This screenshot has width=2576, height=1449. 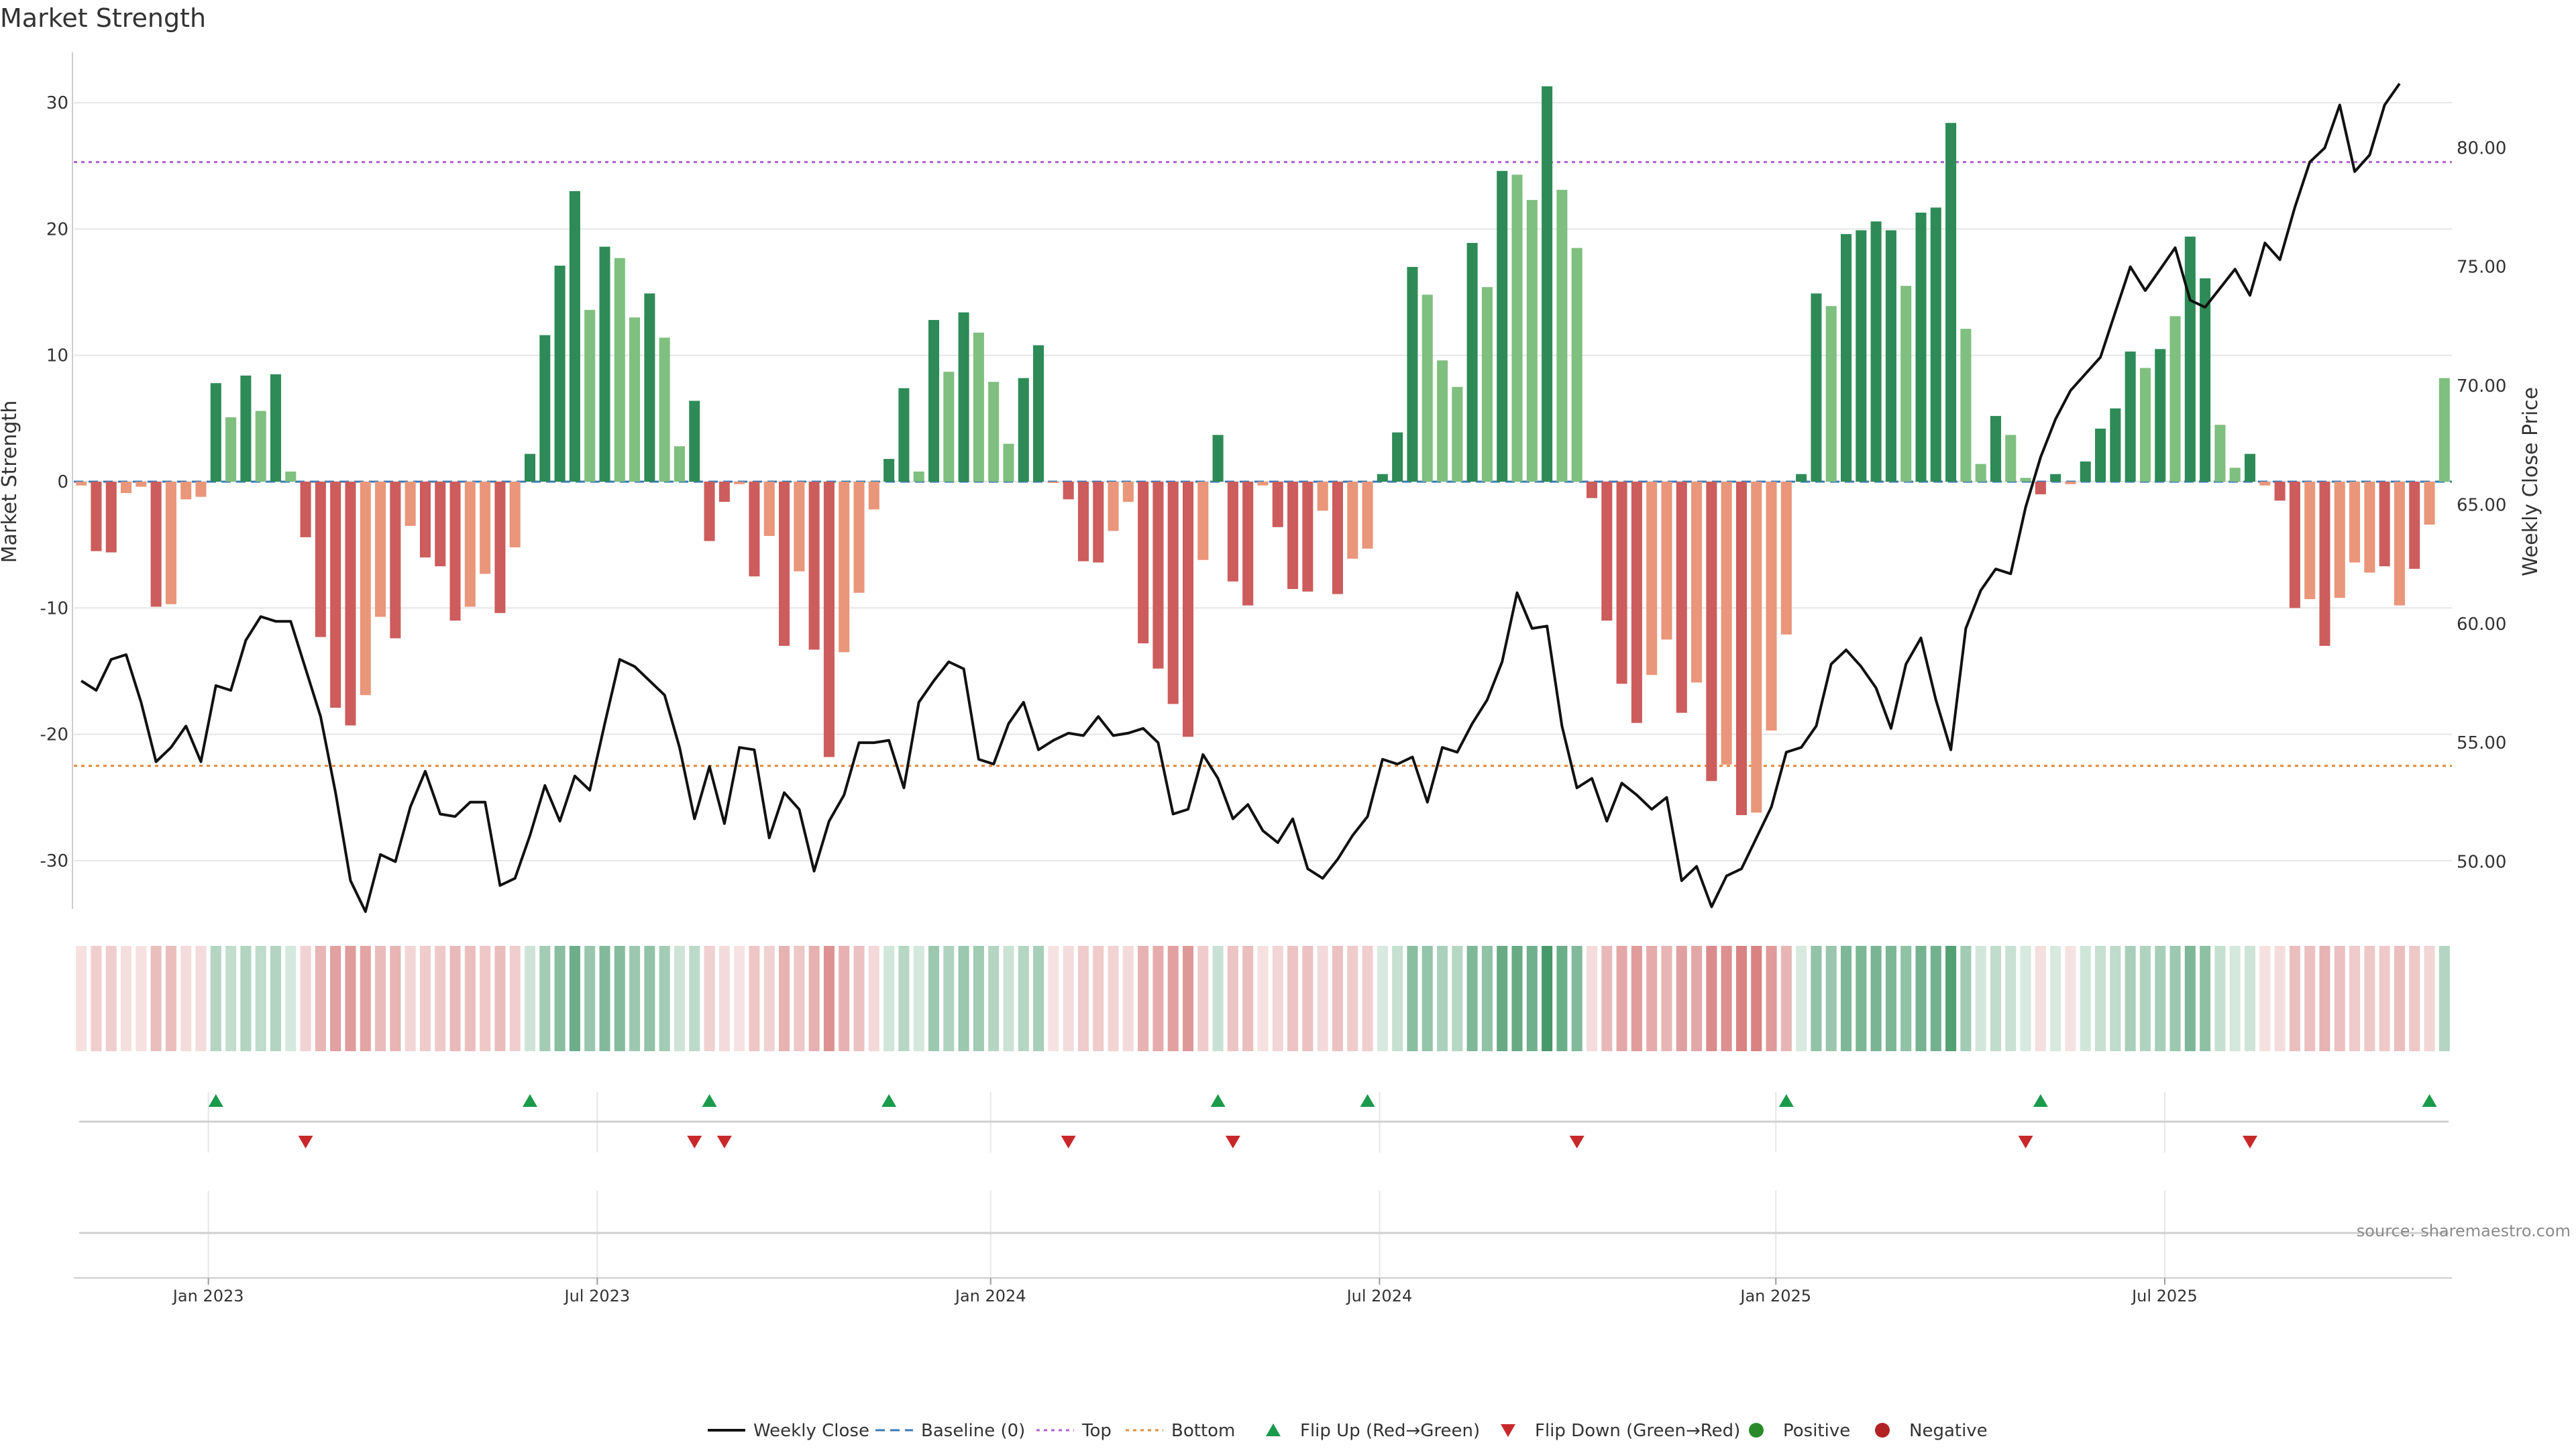 I want to click on source-label: source: sharemaestro.com, so click(x=2464, y=1231).